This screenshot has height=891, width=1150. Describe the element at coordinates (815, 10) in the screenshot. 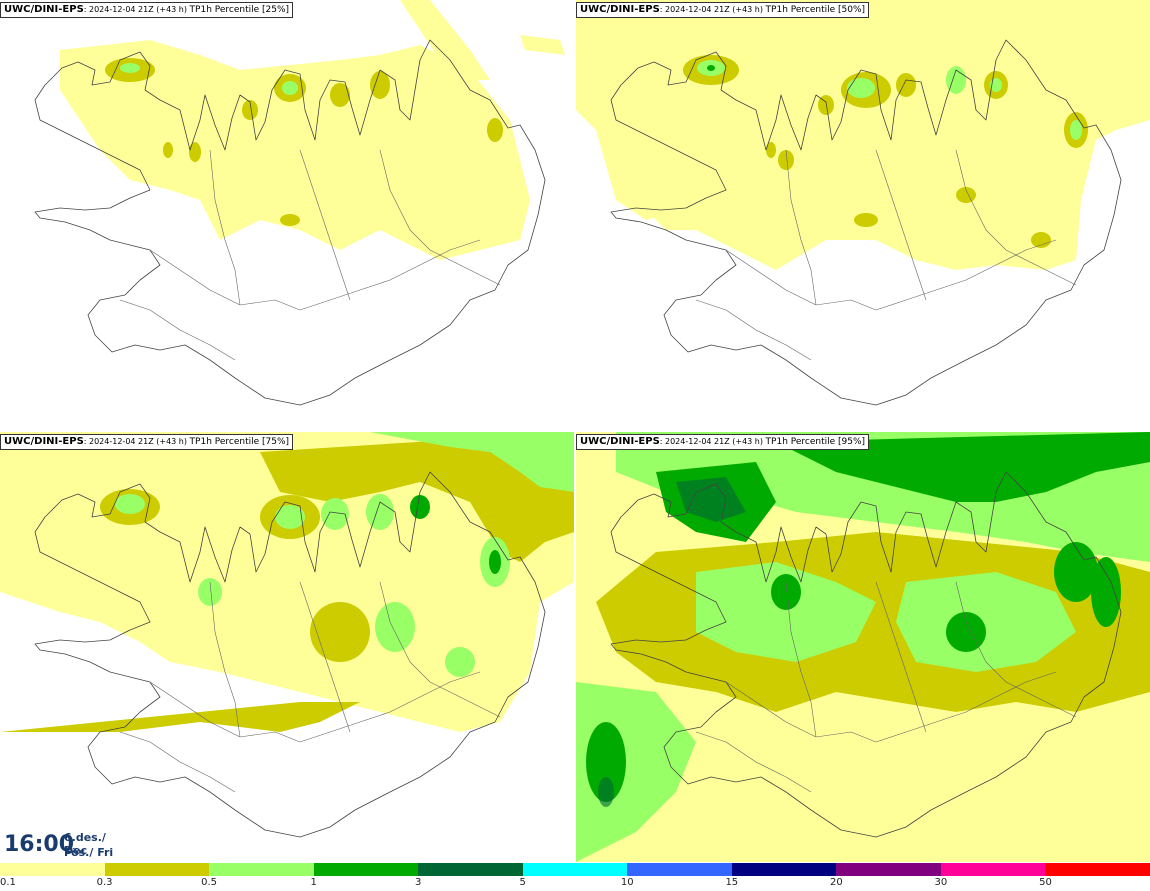

I see `percentile-label: TP1h Percentile [50%]` at that location.